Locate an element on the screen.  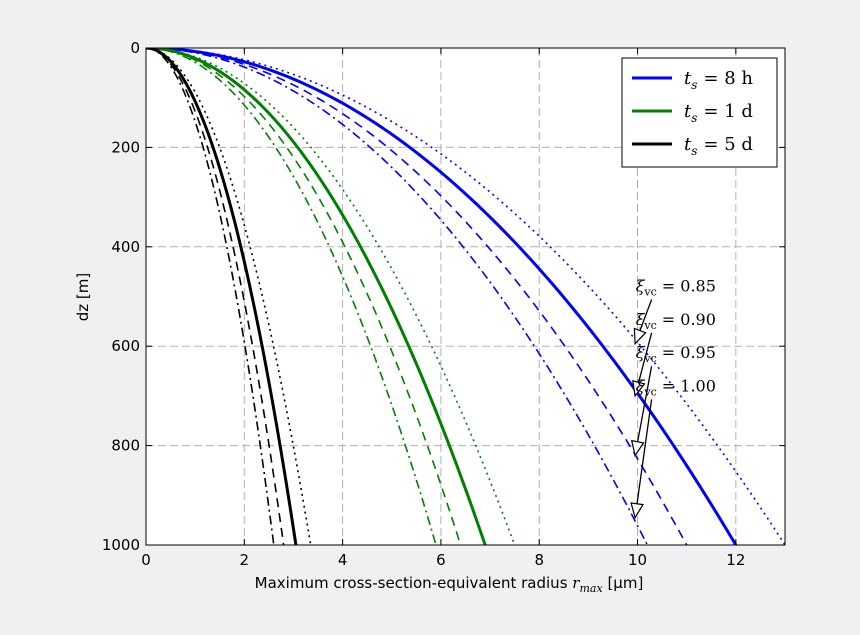
x-axis-label-unit: [μm] is located at coordinates (625, 583).